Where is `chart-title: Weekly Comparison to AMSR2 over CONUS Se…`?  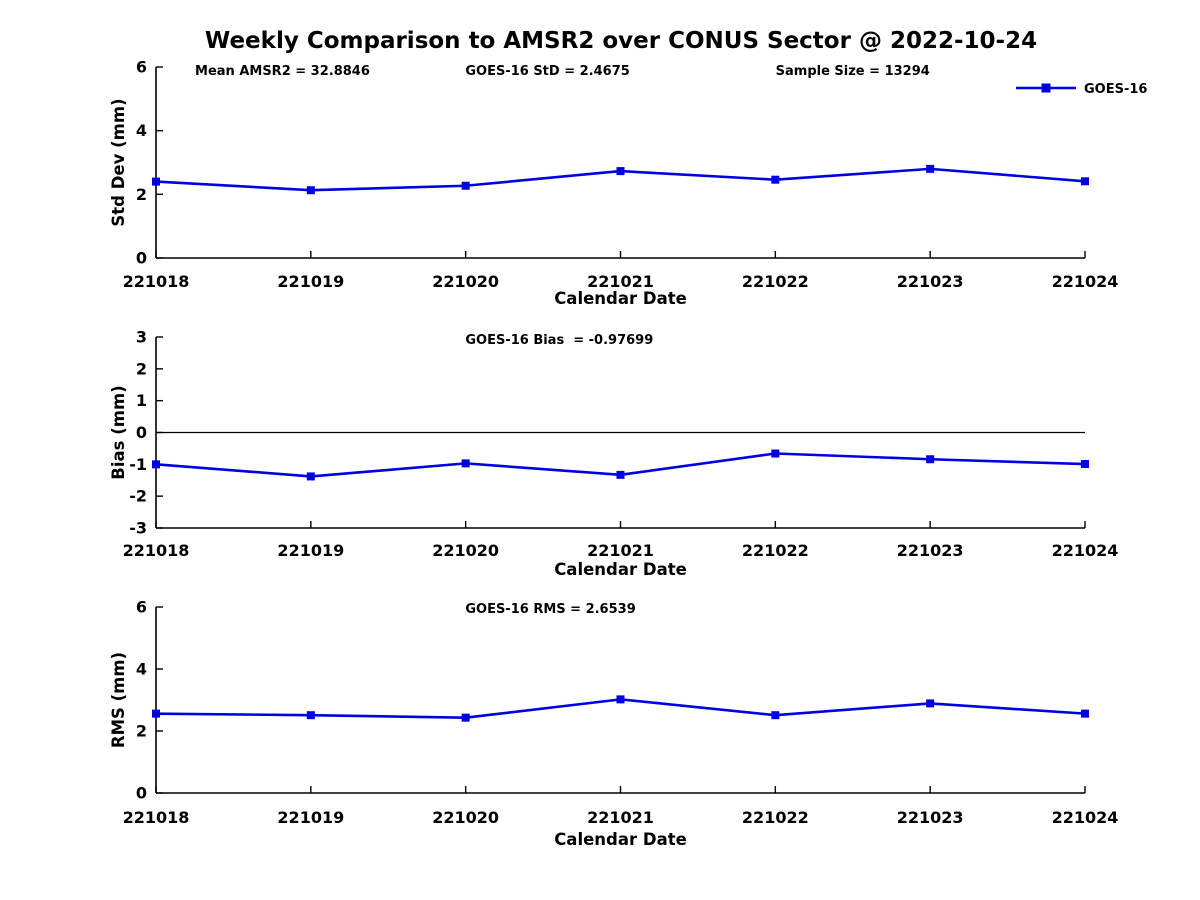 chart-title: Weekly Comparison to AMSR2 over CONUS Se… is located at coordinates (621, 41).